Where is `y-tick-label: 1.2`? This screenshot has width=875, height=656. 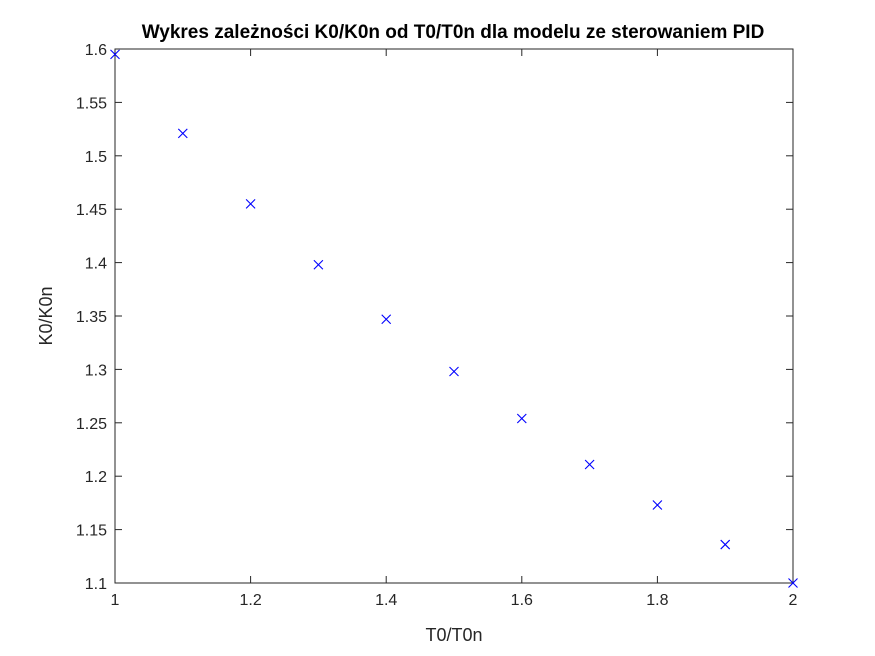 y-tick-label: 1.2 is located at coordinates (96, 477).